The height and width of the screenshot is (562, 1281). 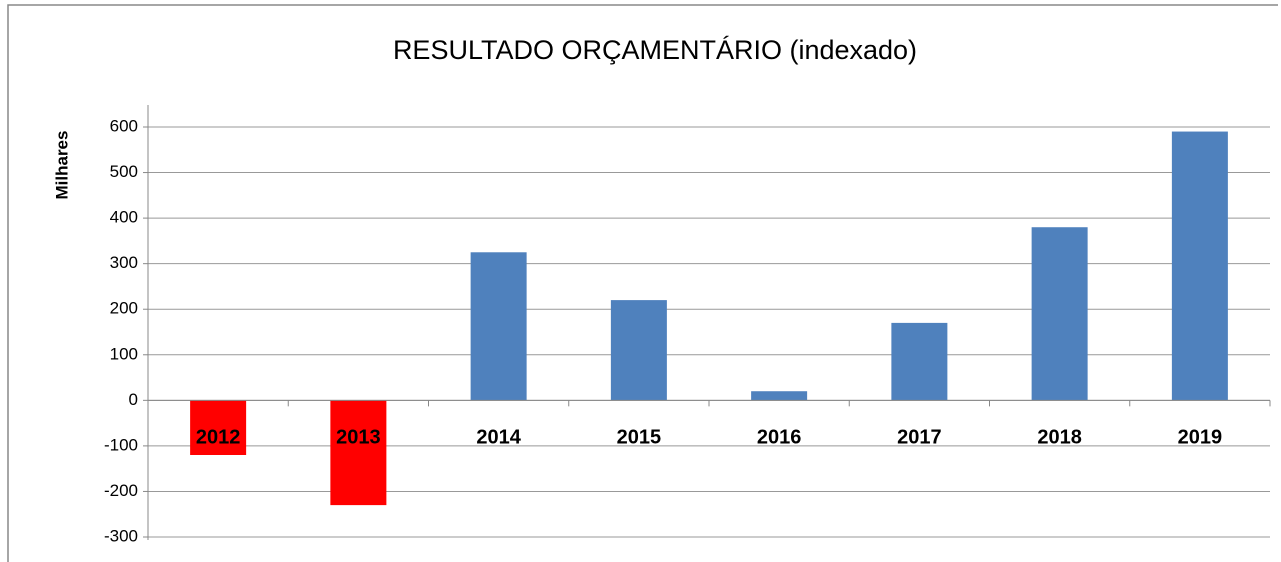 I want to click on y-tick-label: 300, so click(x=124, y=262).